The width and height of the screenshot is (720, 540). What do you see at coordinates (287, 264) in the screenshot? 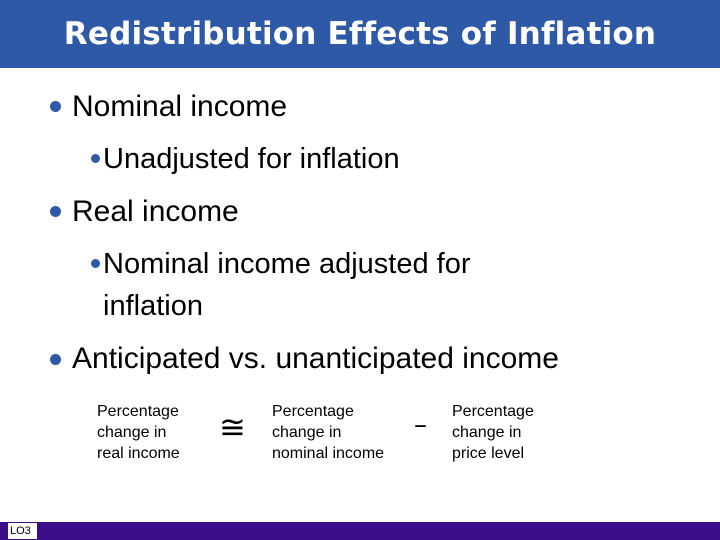
I see `bullet-level2: Nominal income adjusted for` at bounding box center [287, 264].